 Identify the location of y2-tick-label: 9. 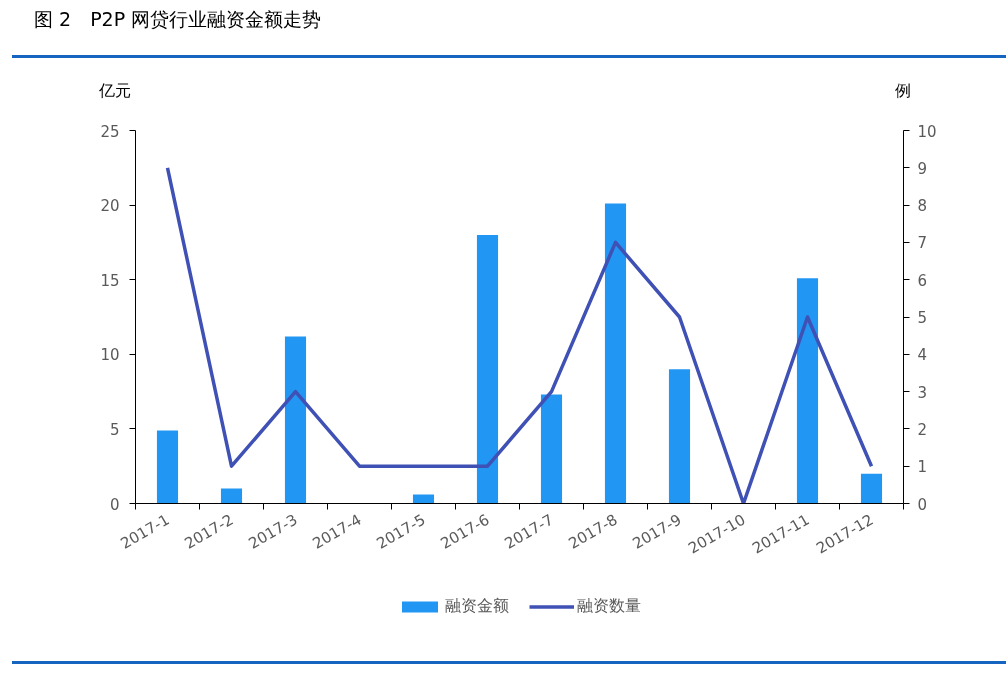
(922, 168).